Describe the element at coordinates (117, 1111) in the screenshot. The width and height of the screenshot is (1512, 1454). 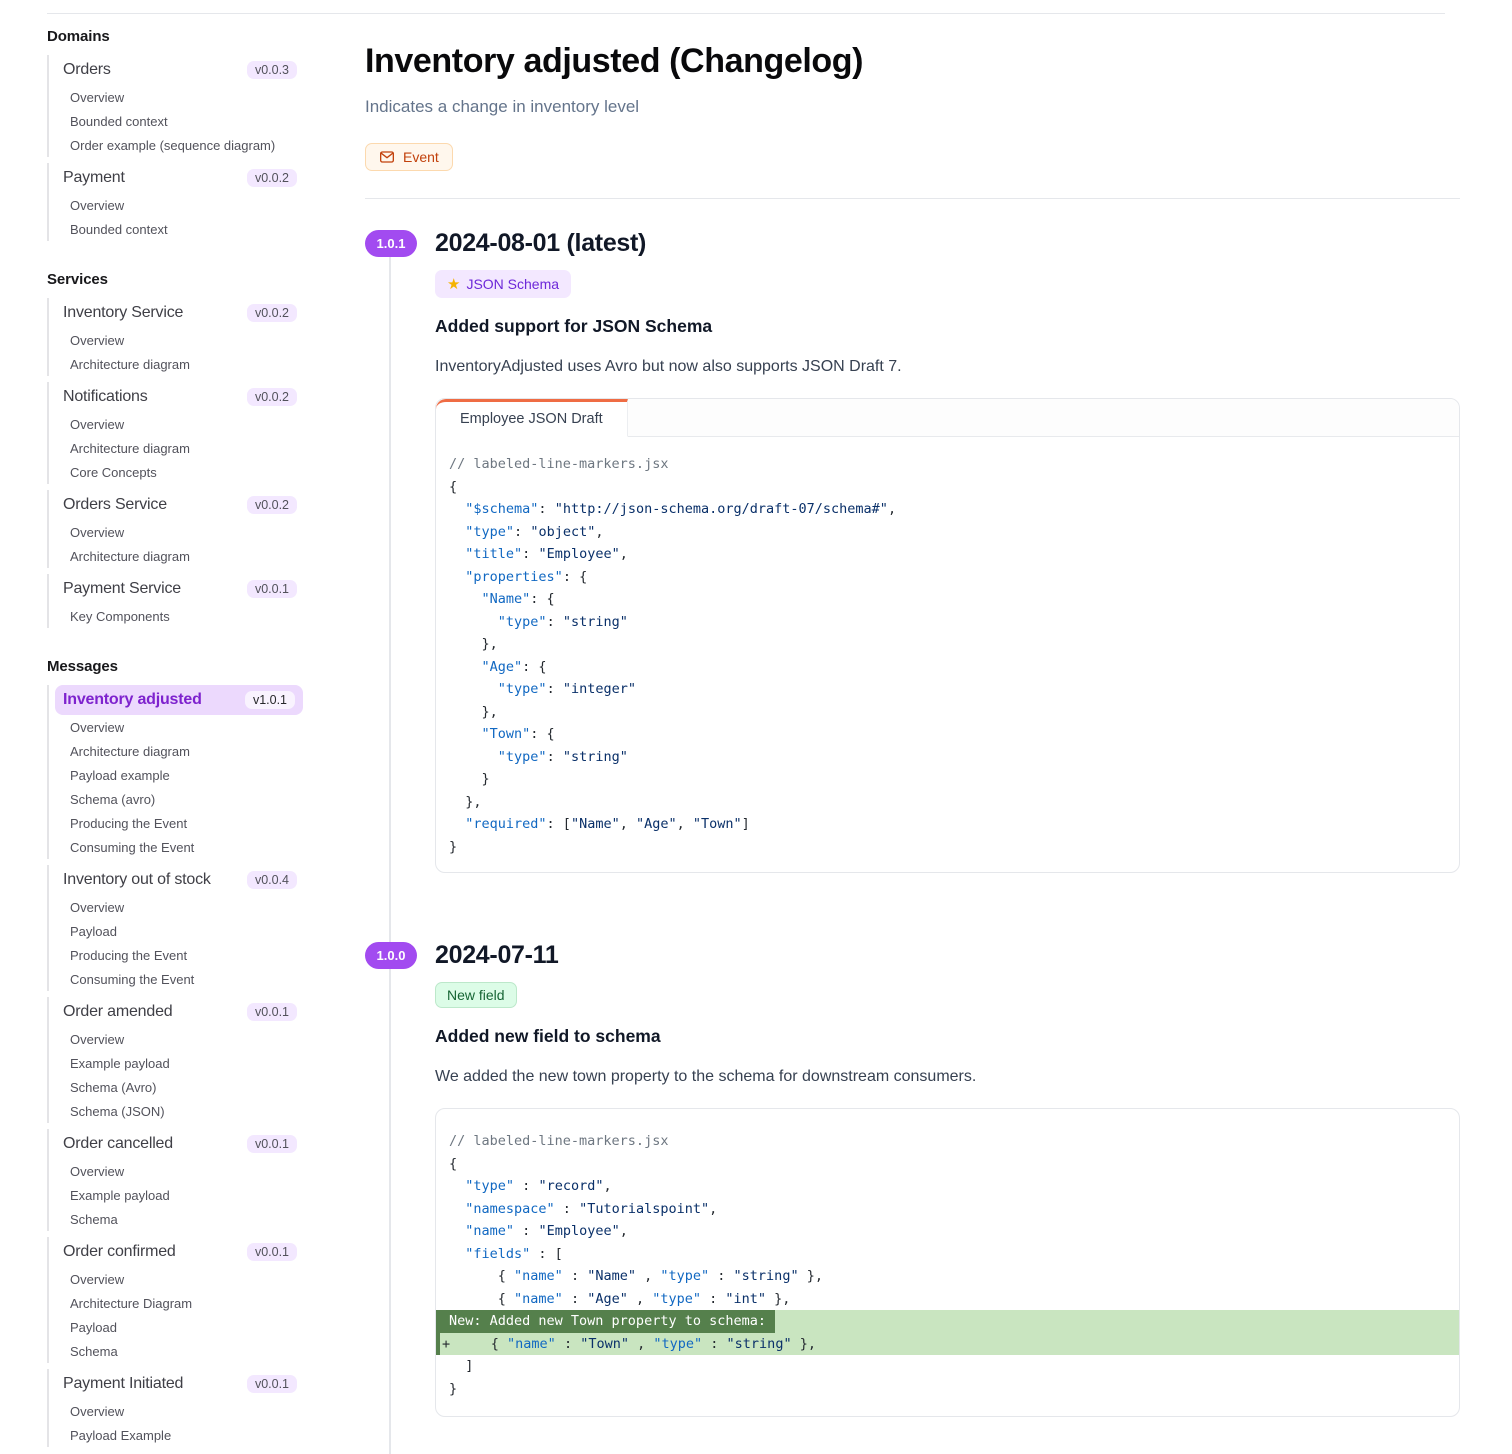
I see `sidebar-subitem-schema-json-: Schema (JSON)` at that location.